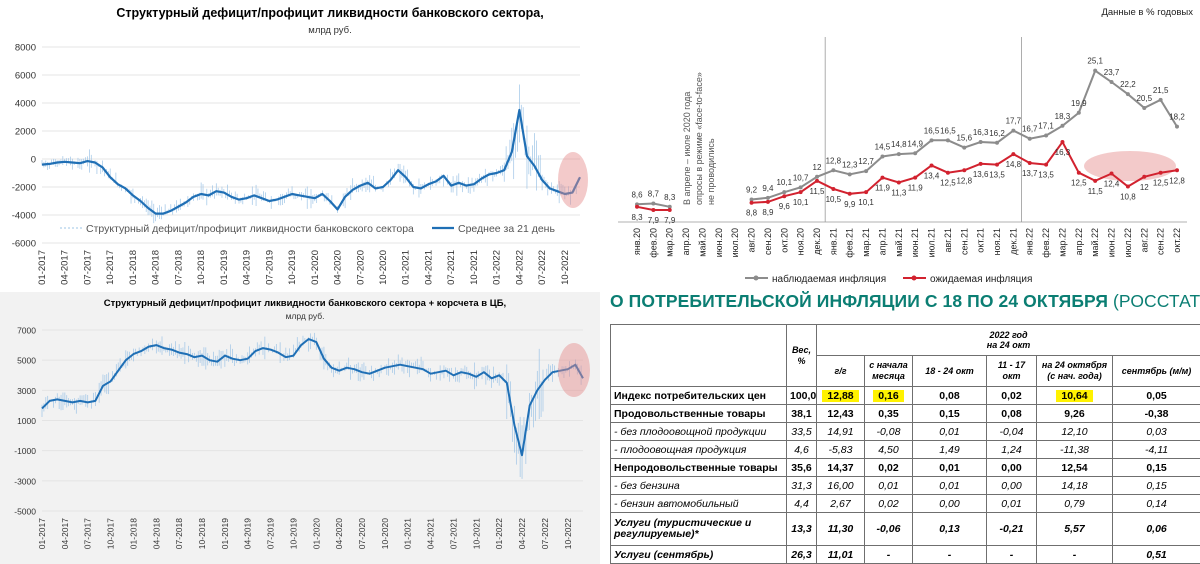  Describe the element at coordinates (698, 431) in the screenshot. I see `row-label: - без плодоовощной продукции` at that location.